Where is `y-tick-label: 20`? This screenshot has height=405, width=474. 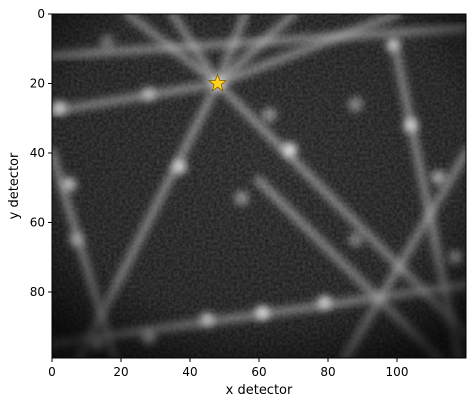
y-tick-label: 20 is located at coordinates (37, 83).